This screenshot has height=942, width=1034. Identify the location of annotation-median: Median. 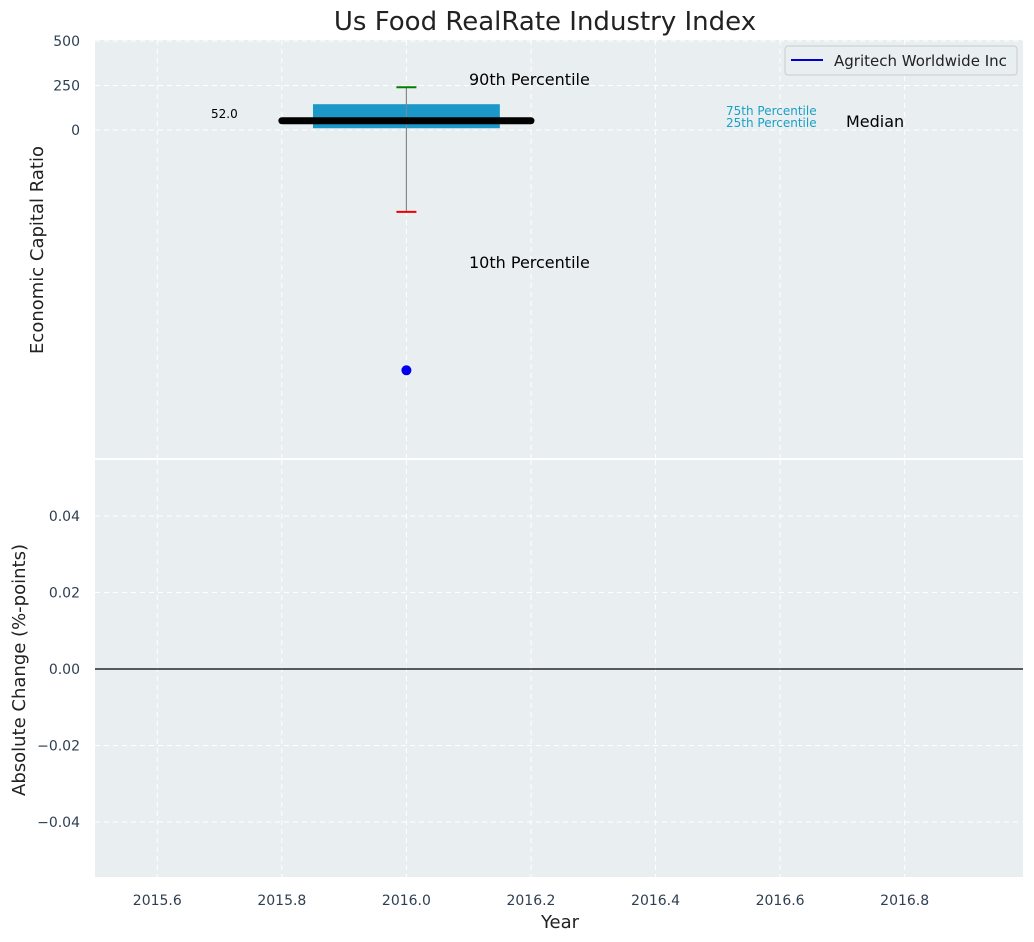
(875, 121).